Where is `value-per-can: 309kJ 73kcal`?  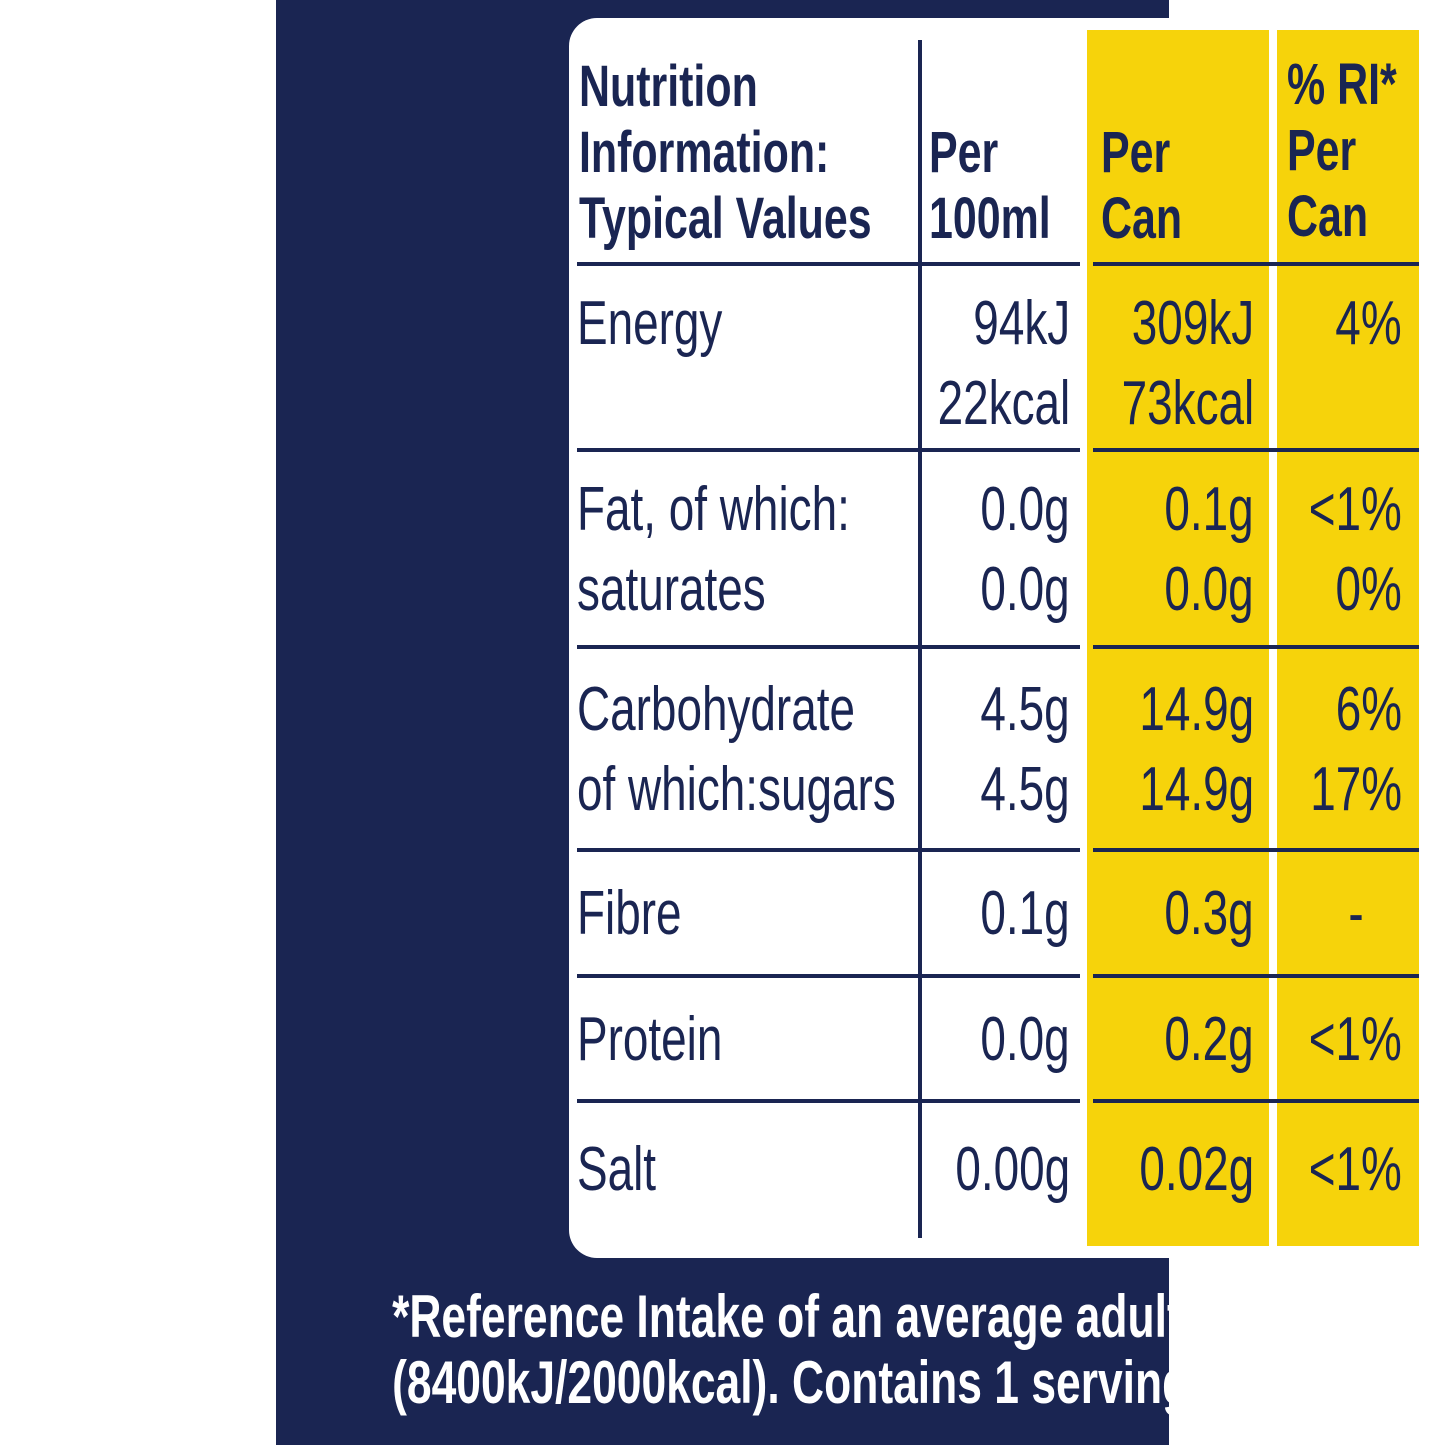
value-per-can: 309kJ 73kcal is located at coordinates (1187, 363).